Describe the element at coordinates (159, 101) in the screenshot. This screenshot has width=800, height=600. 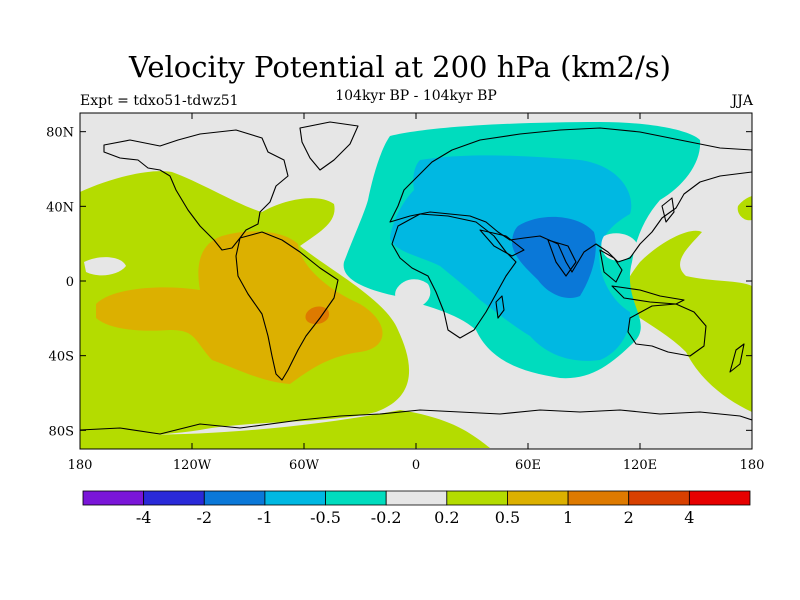
I see `experiment-label: Expt = tdxo51-tdwz51` at that location.